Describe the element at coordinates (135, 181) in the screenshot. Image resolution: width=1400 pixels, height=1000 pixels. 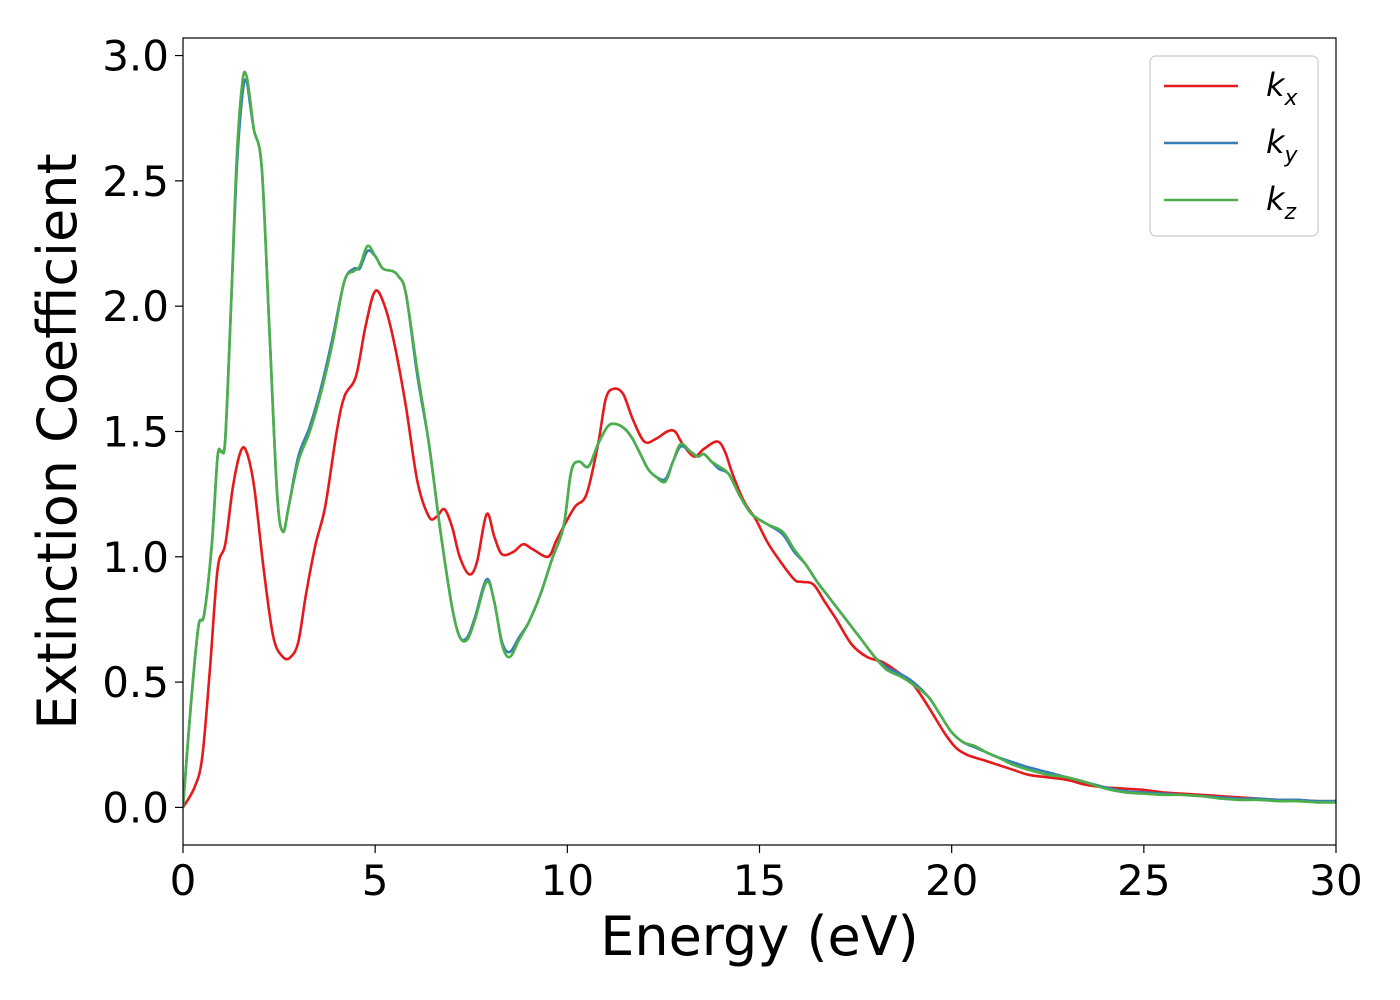
I see `y-tick-label: 2.5` at that location.